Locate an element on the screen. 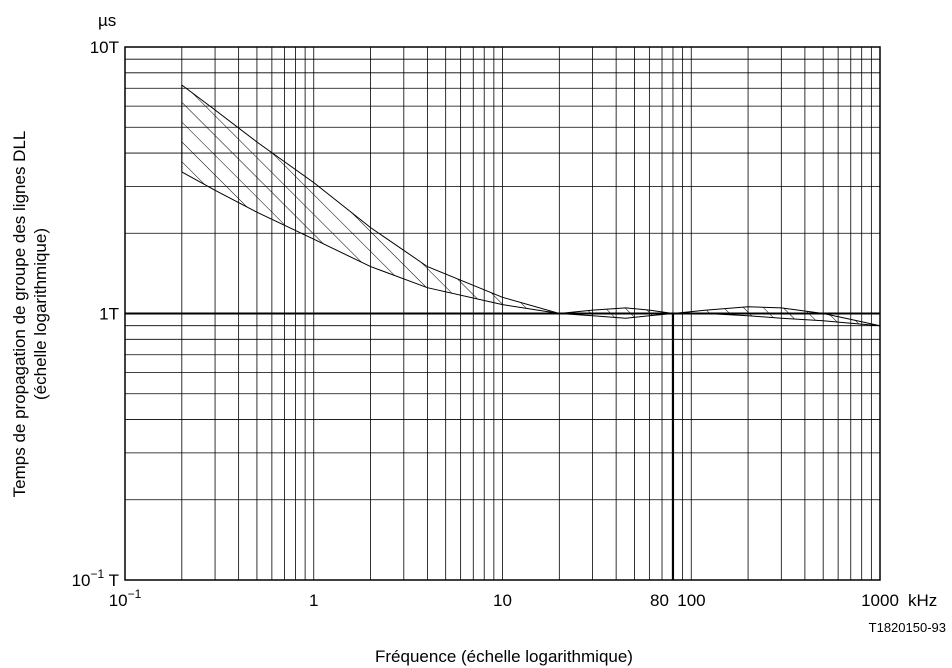  y-tick-label: 1T is located at coordinates (109, 314).